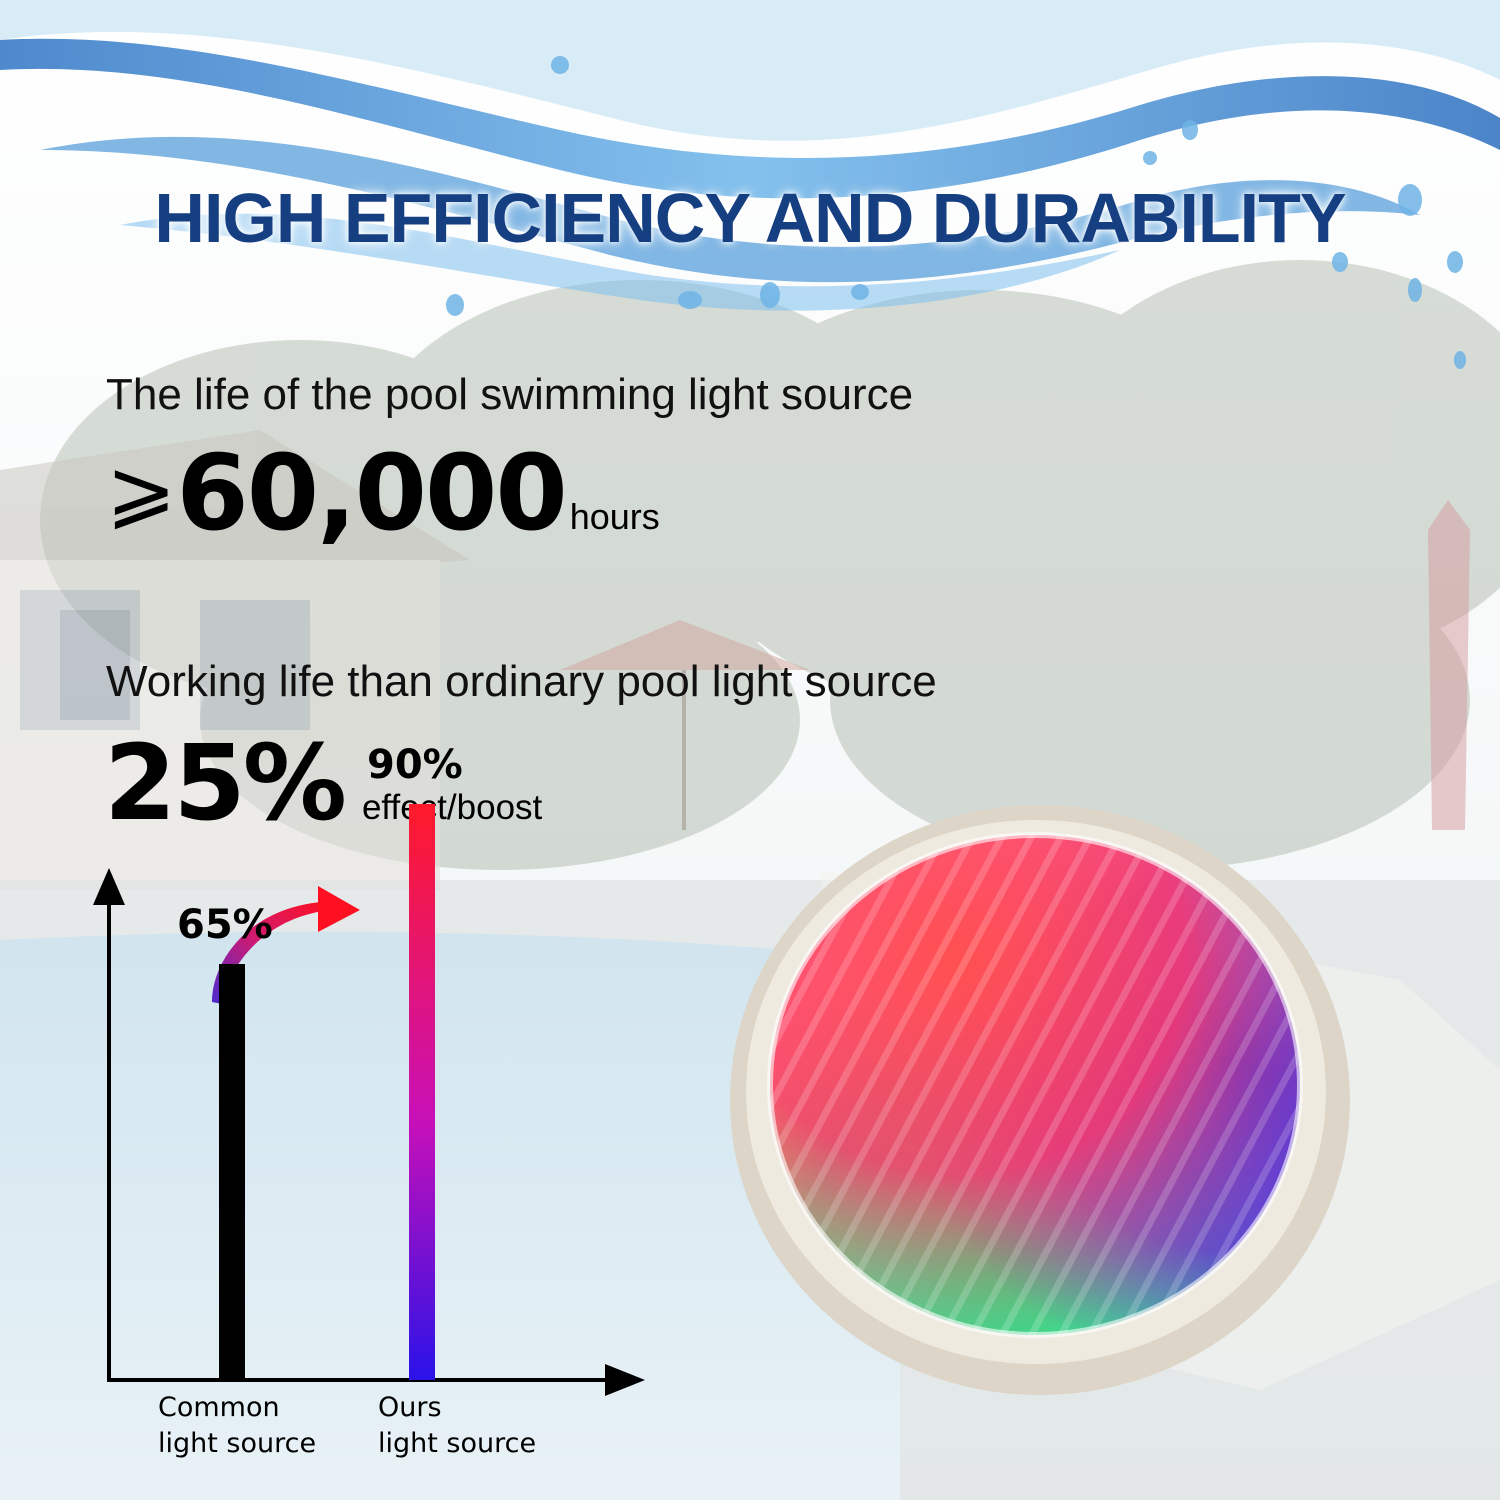 The image size is (1500, 1500). Describe the element at coordinates (371, 493) in the screenshot. I see `lifetime-number: 60,000` at that location.